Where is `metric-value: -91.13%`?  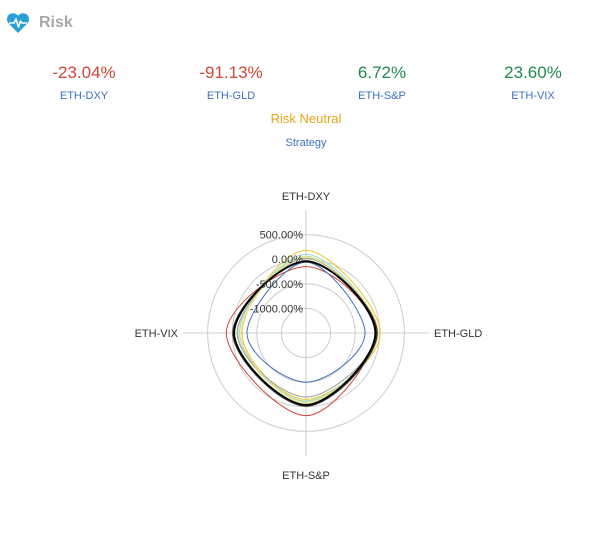
metric-value: -91.13% is located at coordinates (231, 72).